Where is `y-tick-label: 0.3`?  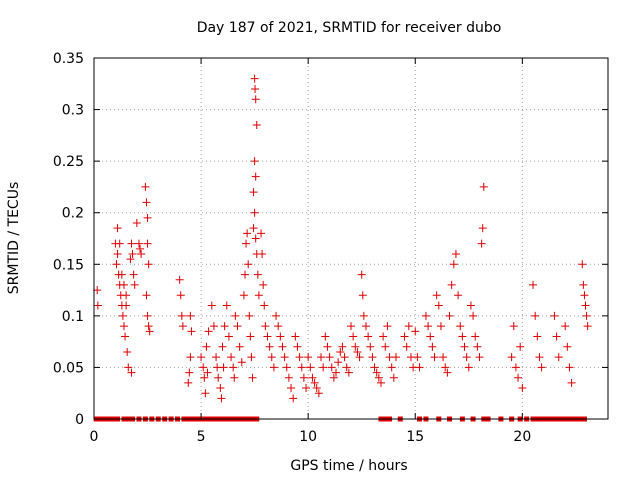
y-tick-label: 0.3 is located at coordinates (73, 111).